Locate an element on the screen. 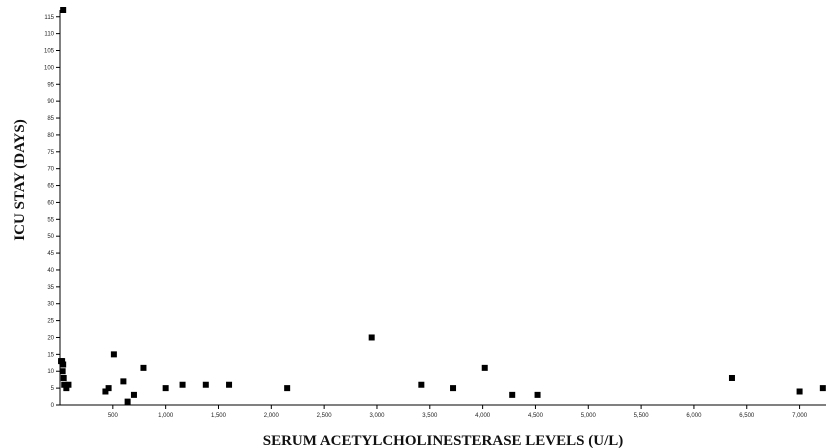 Image resolution: width=830 pixels, height=448 pixels. y-tick-label: 100 is located at coordinates (49, 68).